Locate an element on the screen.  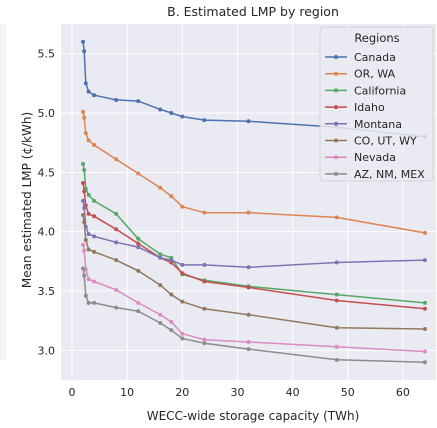
legend-title: Regions is located at coordinates (376, 38).